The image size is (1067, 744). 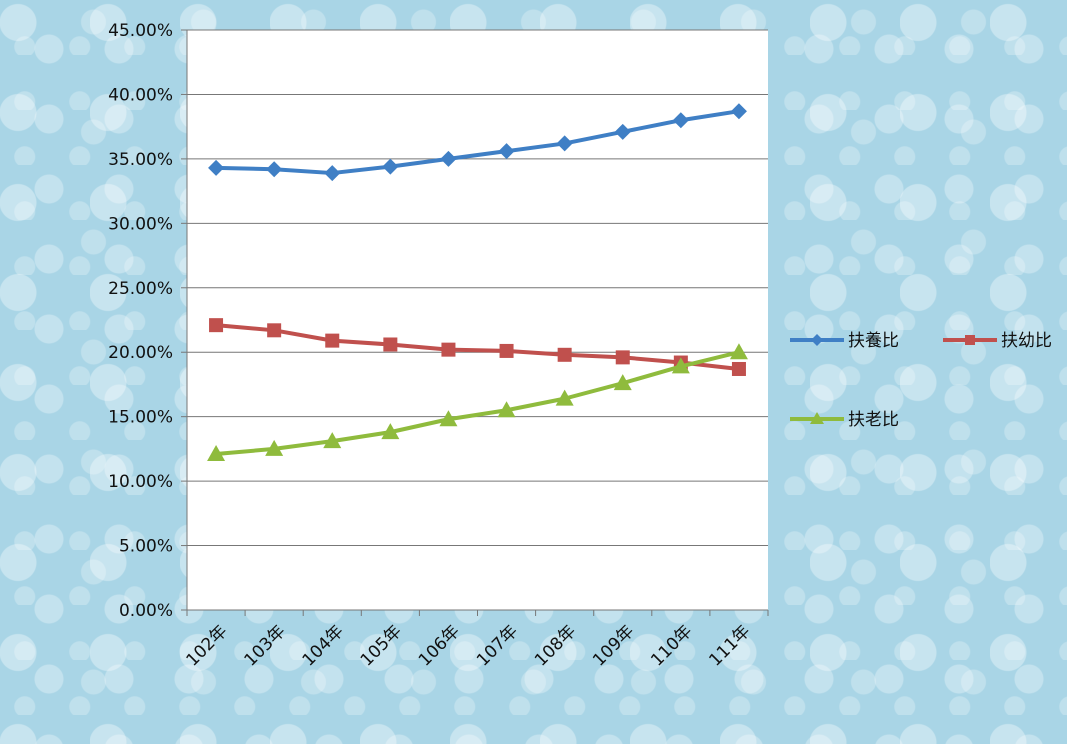 I want to click on legend-item: 扶幼比, so click(x=997, y=341).